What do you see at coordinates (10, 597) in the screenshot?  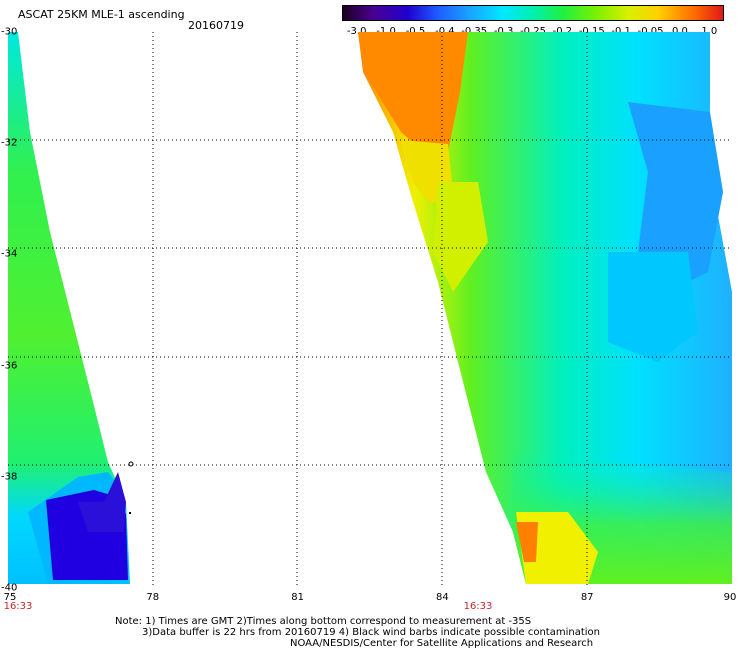 I see `longitude-label: 75` at bounding box center [10, 597].